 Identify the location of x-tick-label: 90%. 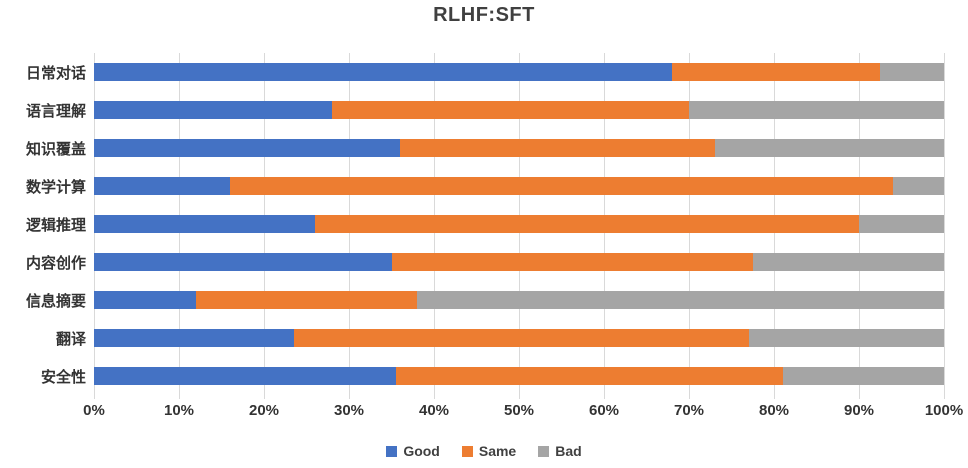
(859, 410).